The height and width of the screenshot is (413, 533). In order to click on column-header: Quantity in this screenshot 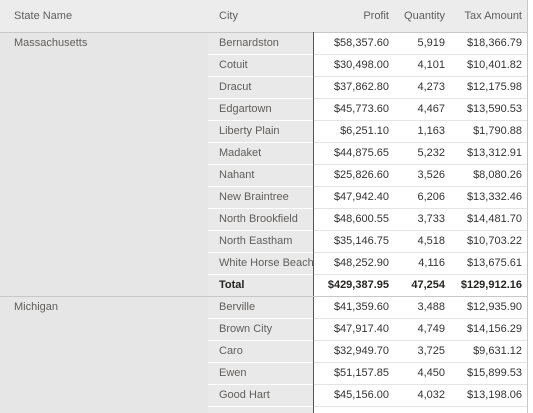, I will do `click(424, 16)`.